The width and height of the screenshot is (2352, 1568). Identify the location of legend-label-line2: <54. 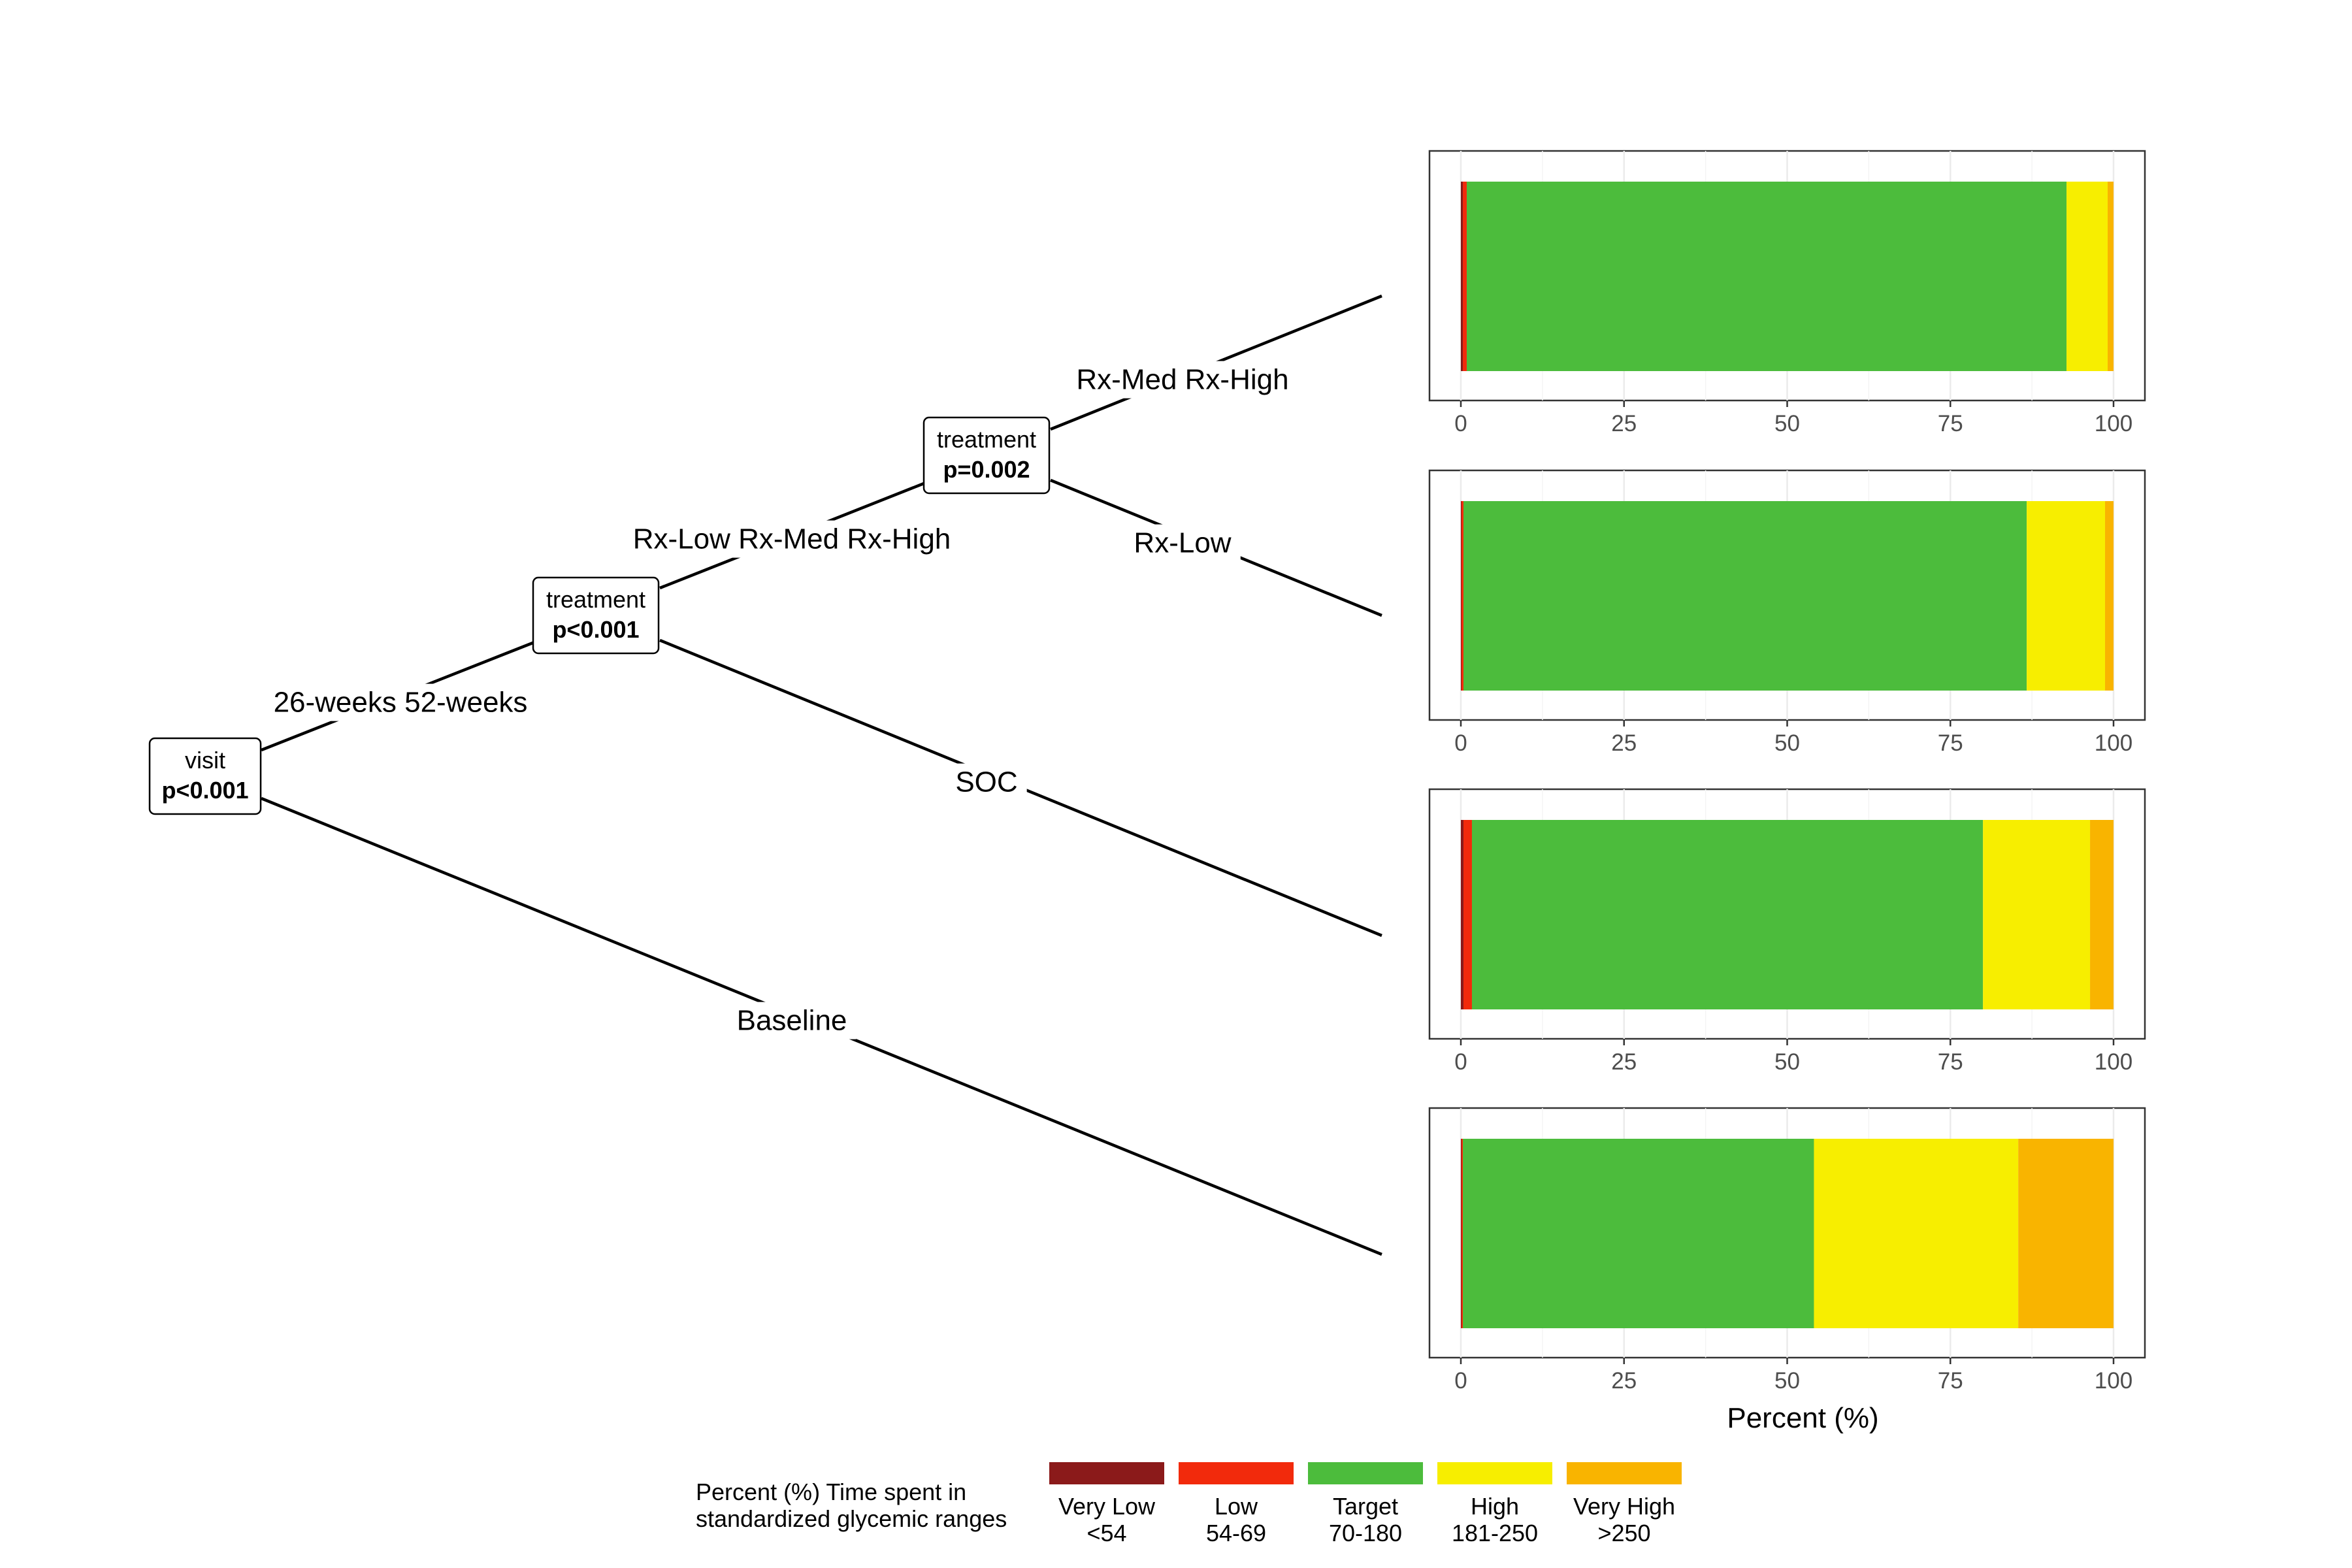
(1106, 1533).